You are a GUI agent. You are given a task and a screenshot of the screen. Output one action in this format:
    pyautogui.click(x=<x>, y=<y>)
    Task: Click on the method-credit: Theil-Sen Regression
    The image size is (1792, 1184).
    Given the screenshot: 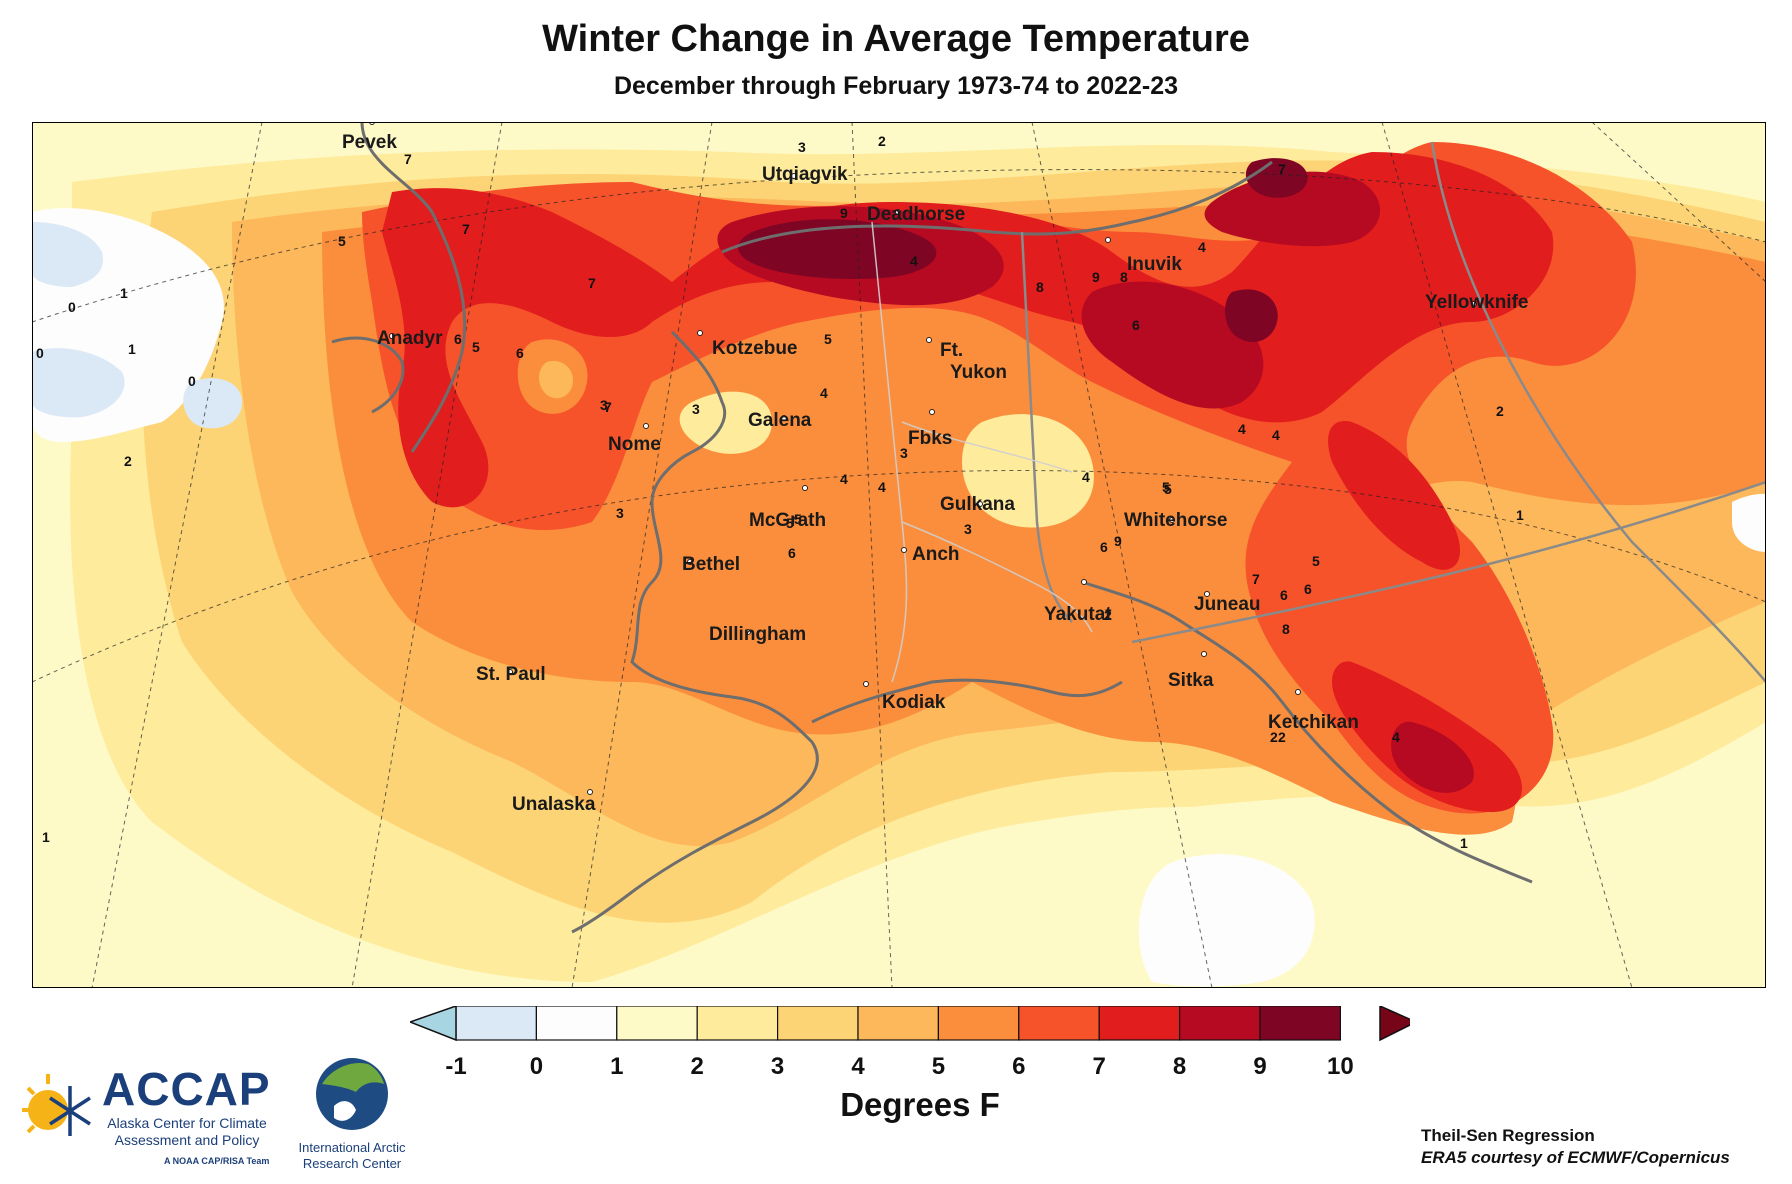 What is the action you would take?
    pyautogui.click(x=1508, y=1135)
    